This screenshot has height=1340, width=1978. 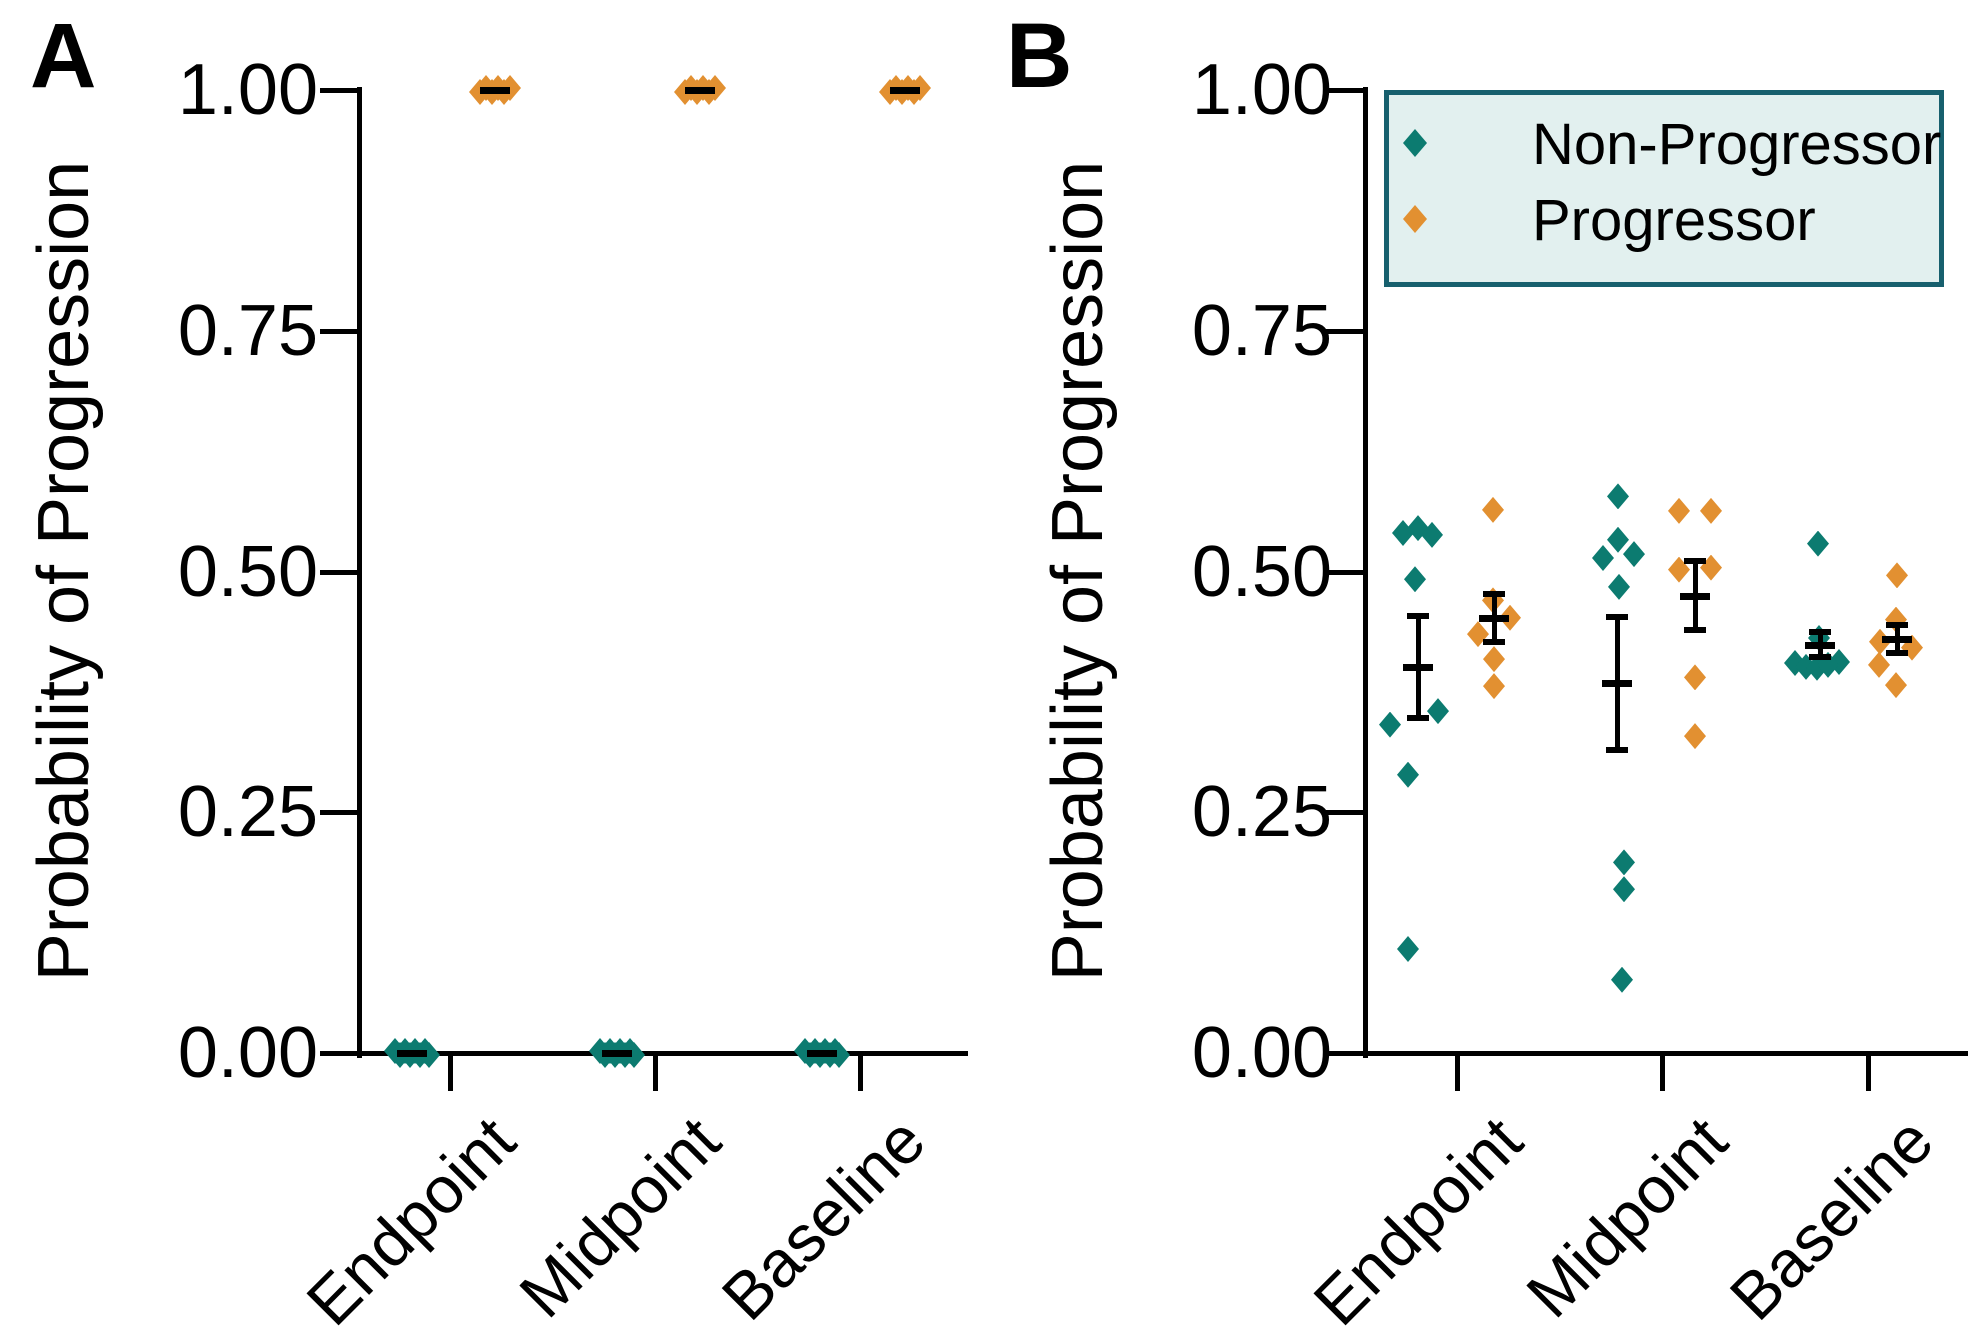 What do you see at coordinates (1039, 56) in the screenshot?
I see `panel-b-letter: B` at bounding box center [1039, 56].